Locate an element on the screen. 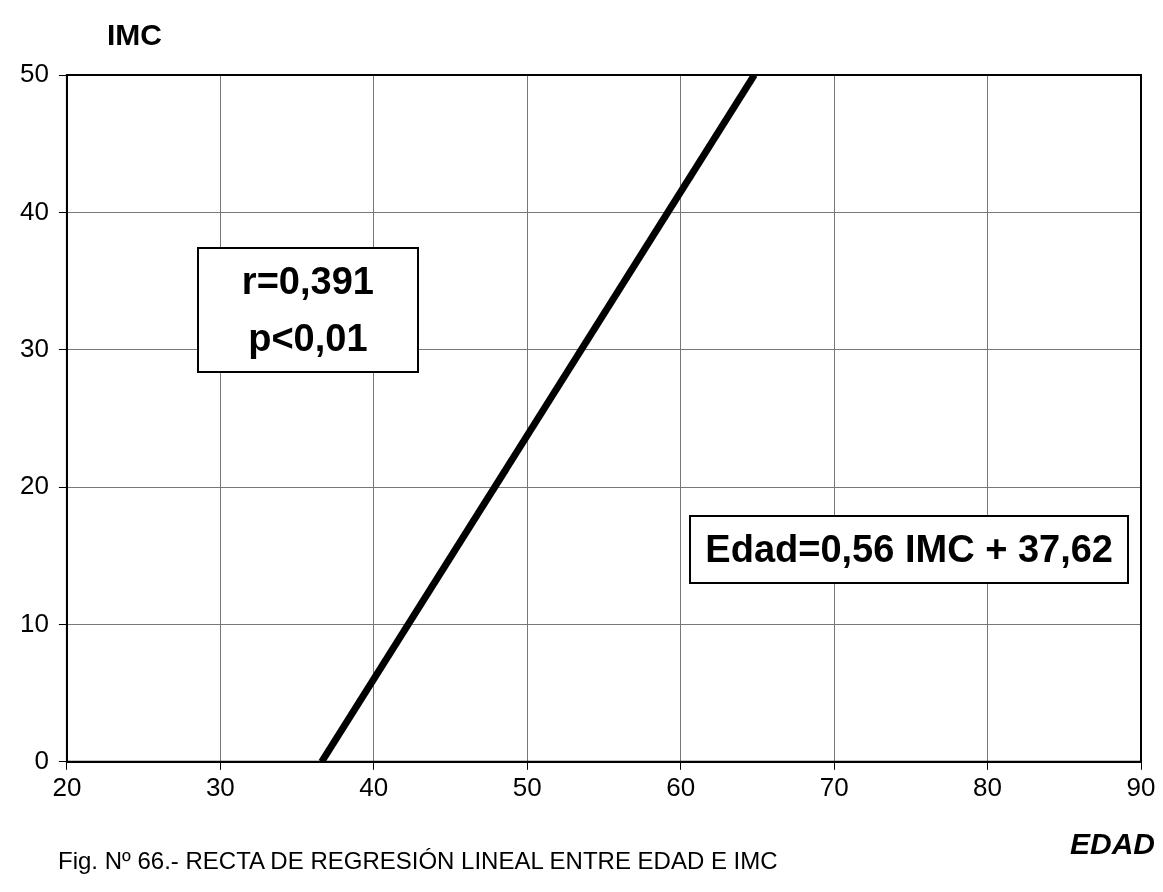 The width and height of the screenshot is (1163, 892). y-tick-label: 30 is located at coordinates (34, 347).